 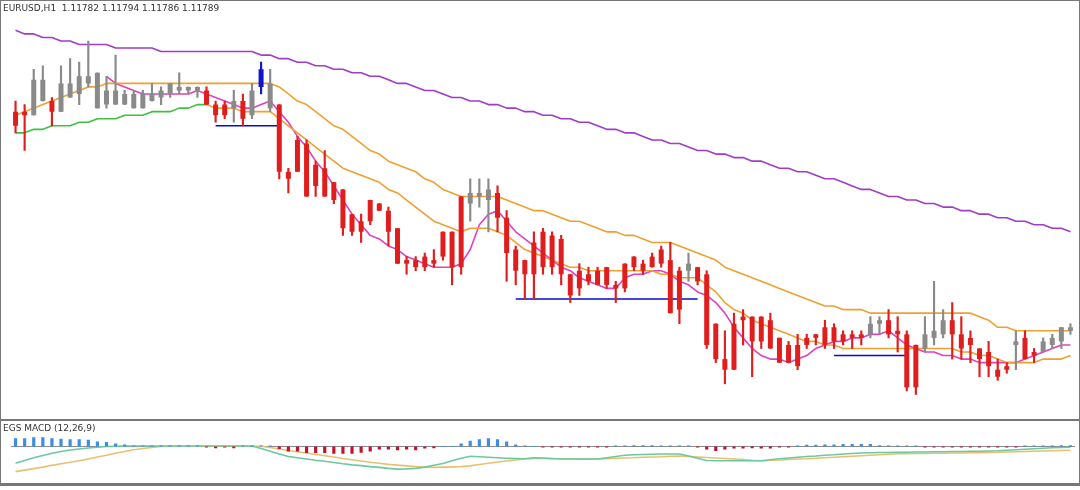 What do you see at coordinates (111, 7) in the screenshot?
I see `chart-title: EURUSD,H1 1.11782 1.11794 1.11786 1.11789` at bounding box center [111, 7].